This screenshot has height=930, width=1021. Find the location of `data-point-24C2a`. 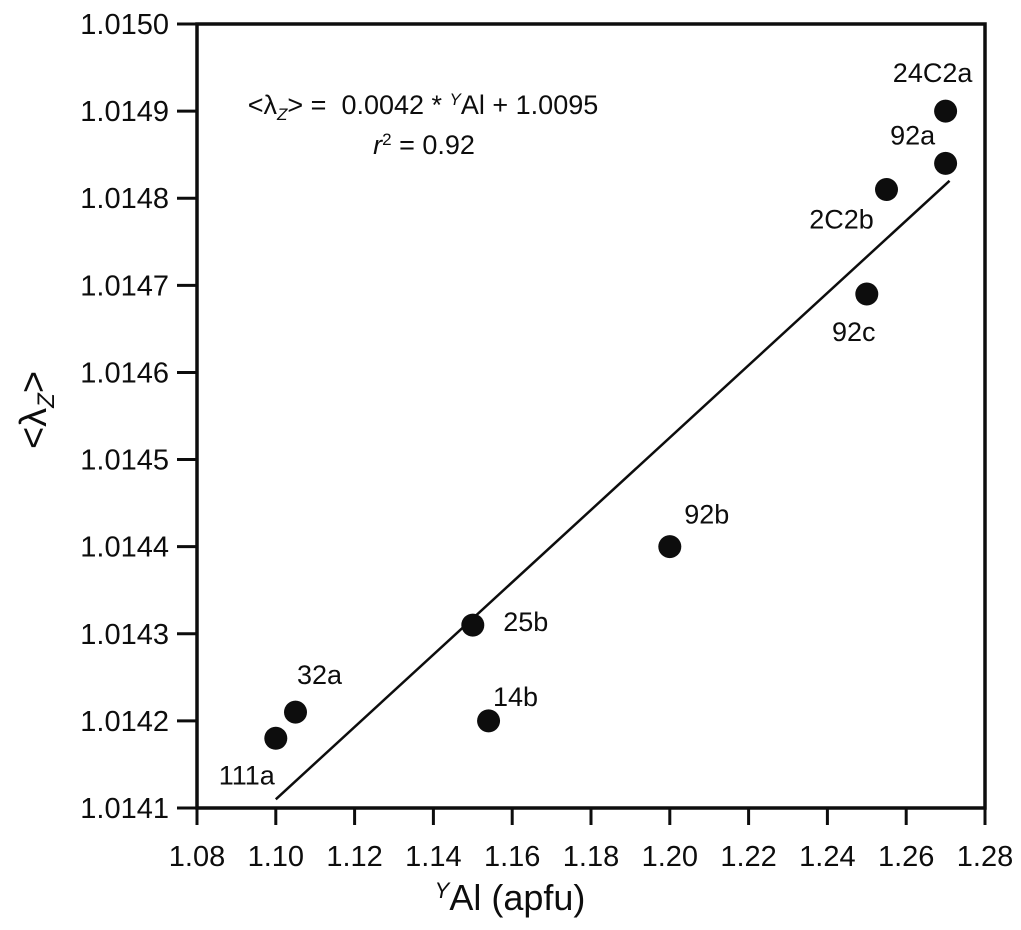

data-point-24C2a is located at coordinates (946, 111).